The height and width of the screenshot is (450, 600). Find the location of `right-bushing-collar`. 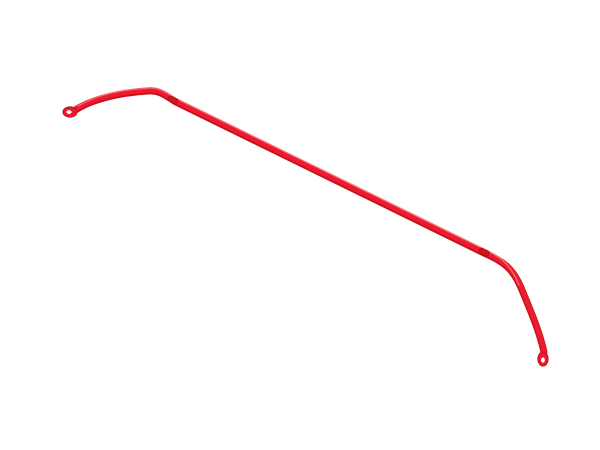

right-bushing-collar is located at coordinates (484, 252).